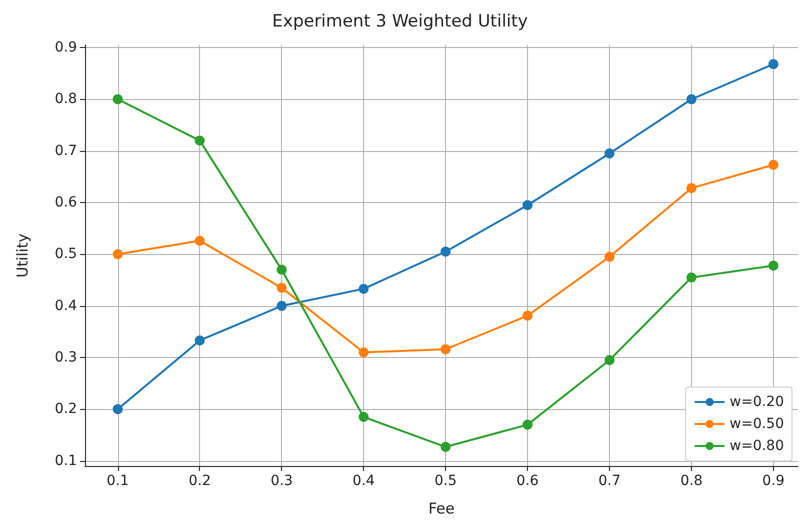 This screenshot has width=800, height=526. What do you see at coordinates (23, 255) in the screenshot?
I see `y-axis-title: Utility` at bounding box center [23, 255].